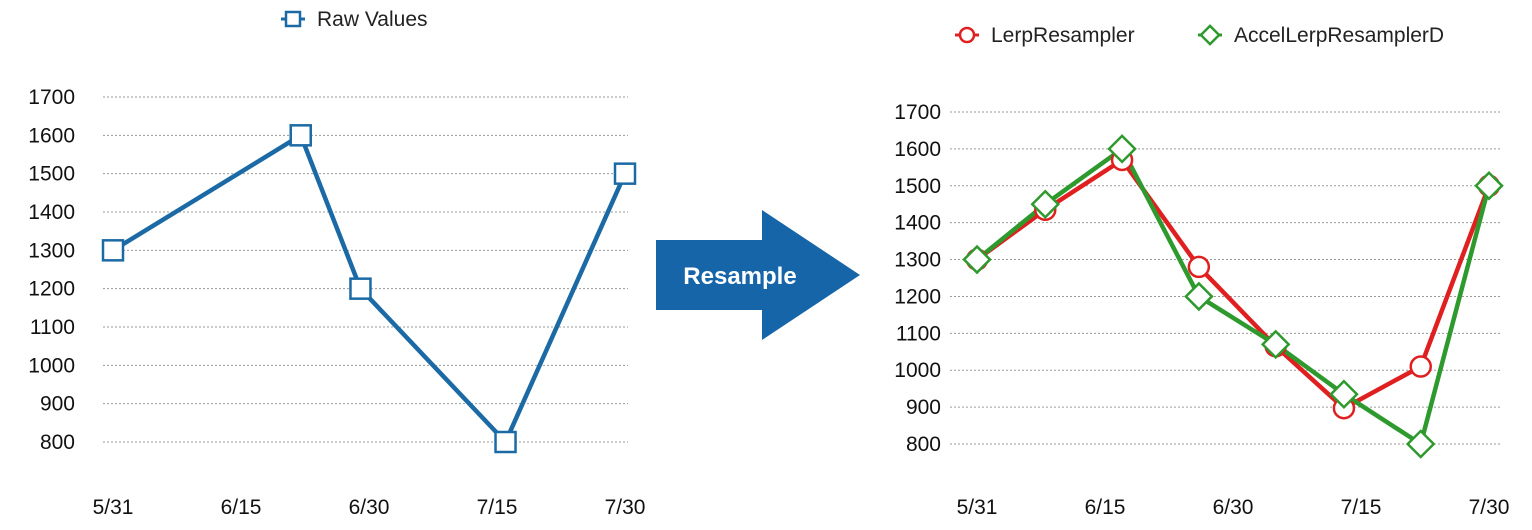 This screenshot has height=530, width=1532. Describe the element at coordinates (967, 35) in the screenshot. I see `legend-circle-icon` at that location.